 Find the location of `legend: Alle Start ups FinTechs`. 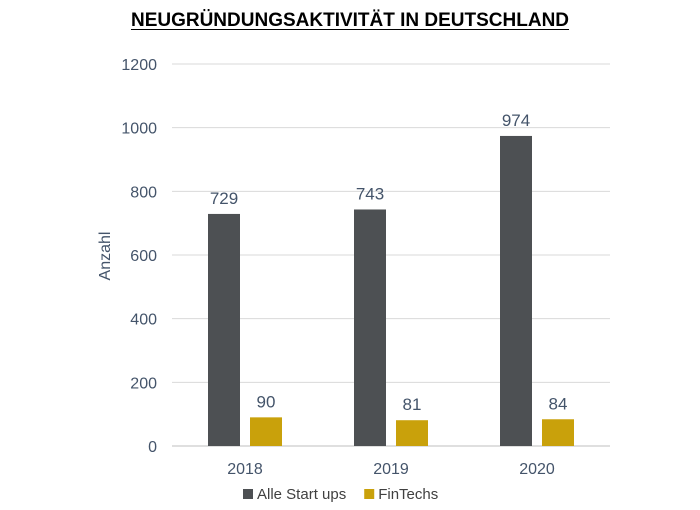

legend: Alle Start ups FinTechs is located at coordinates (340, 494).